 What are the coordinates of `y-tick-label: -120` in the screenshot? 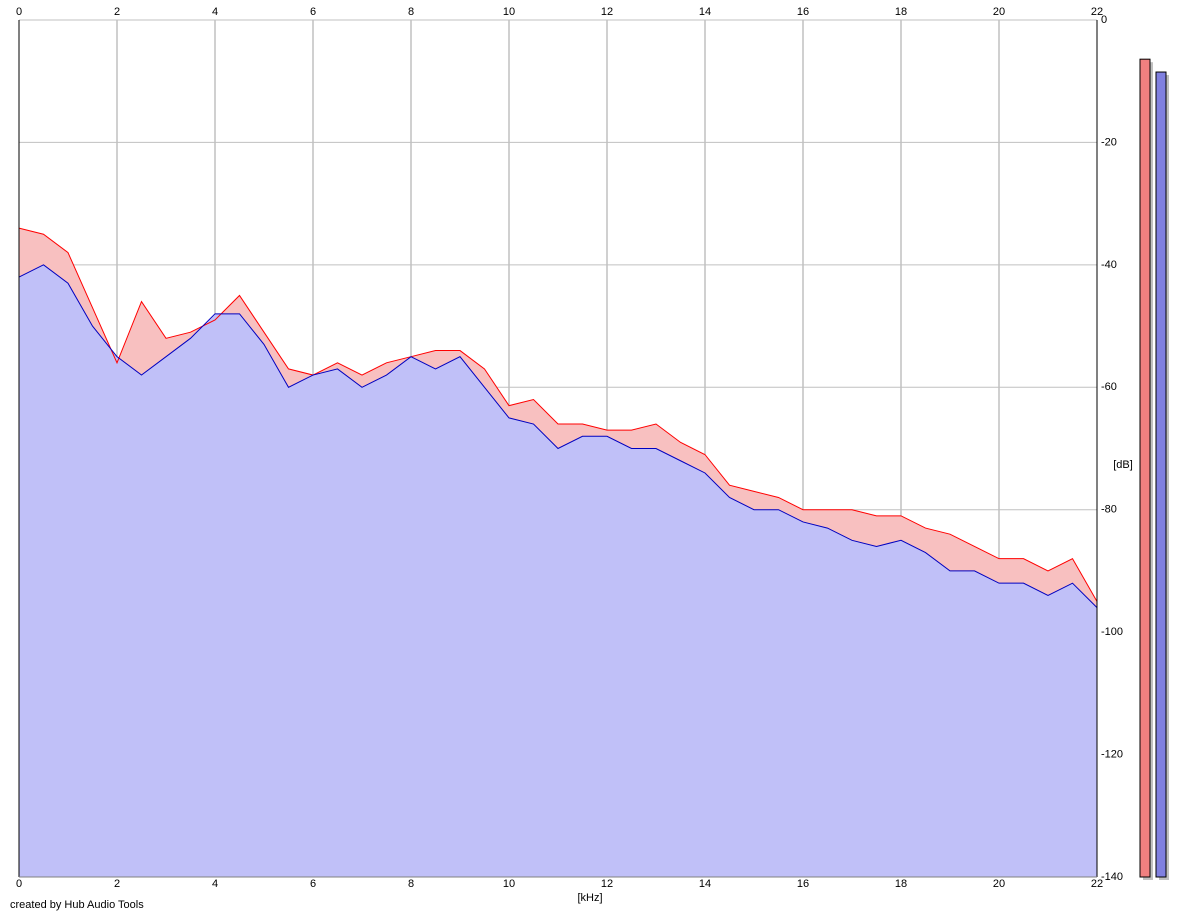 It's located at (1112, 754).